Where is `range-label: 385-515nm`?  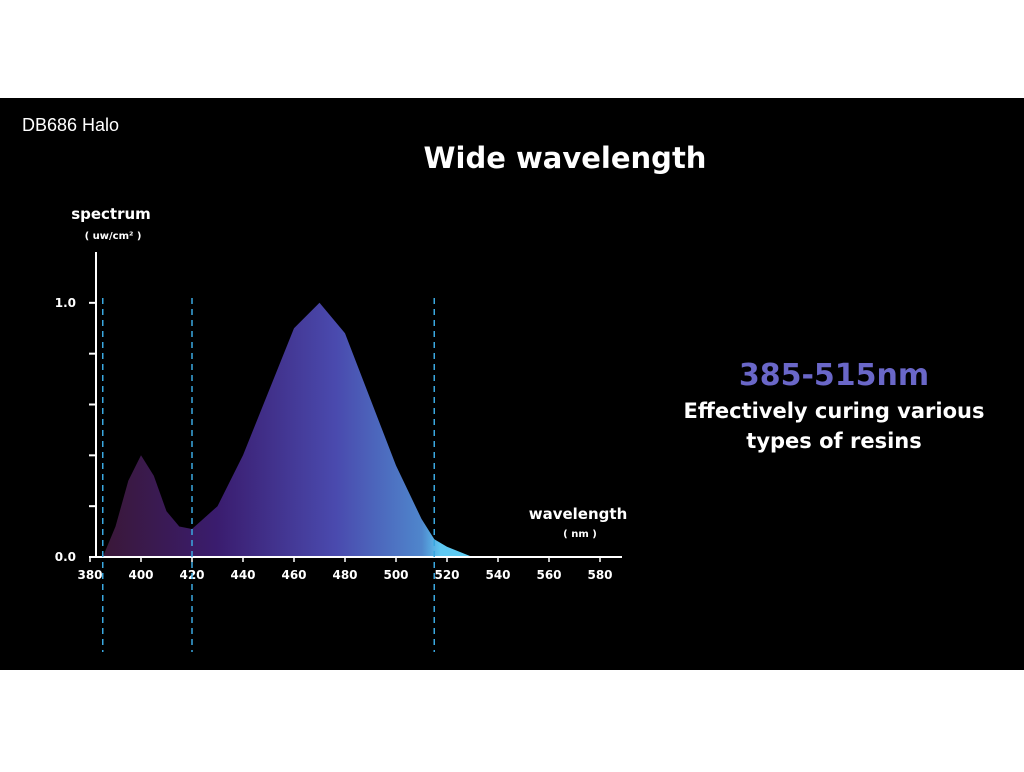 range-label: 385-515nm is located at coordinates (834, 375).